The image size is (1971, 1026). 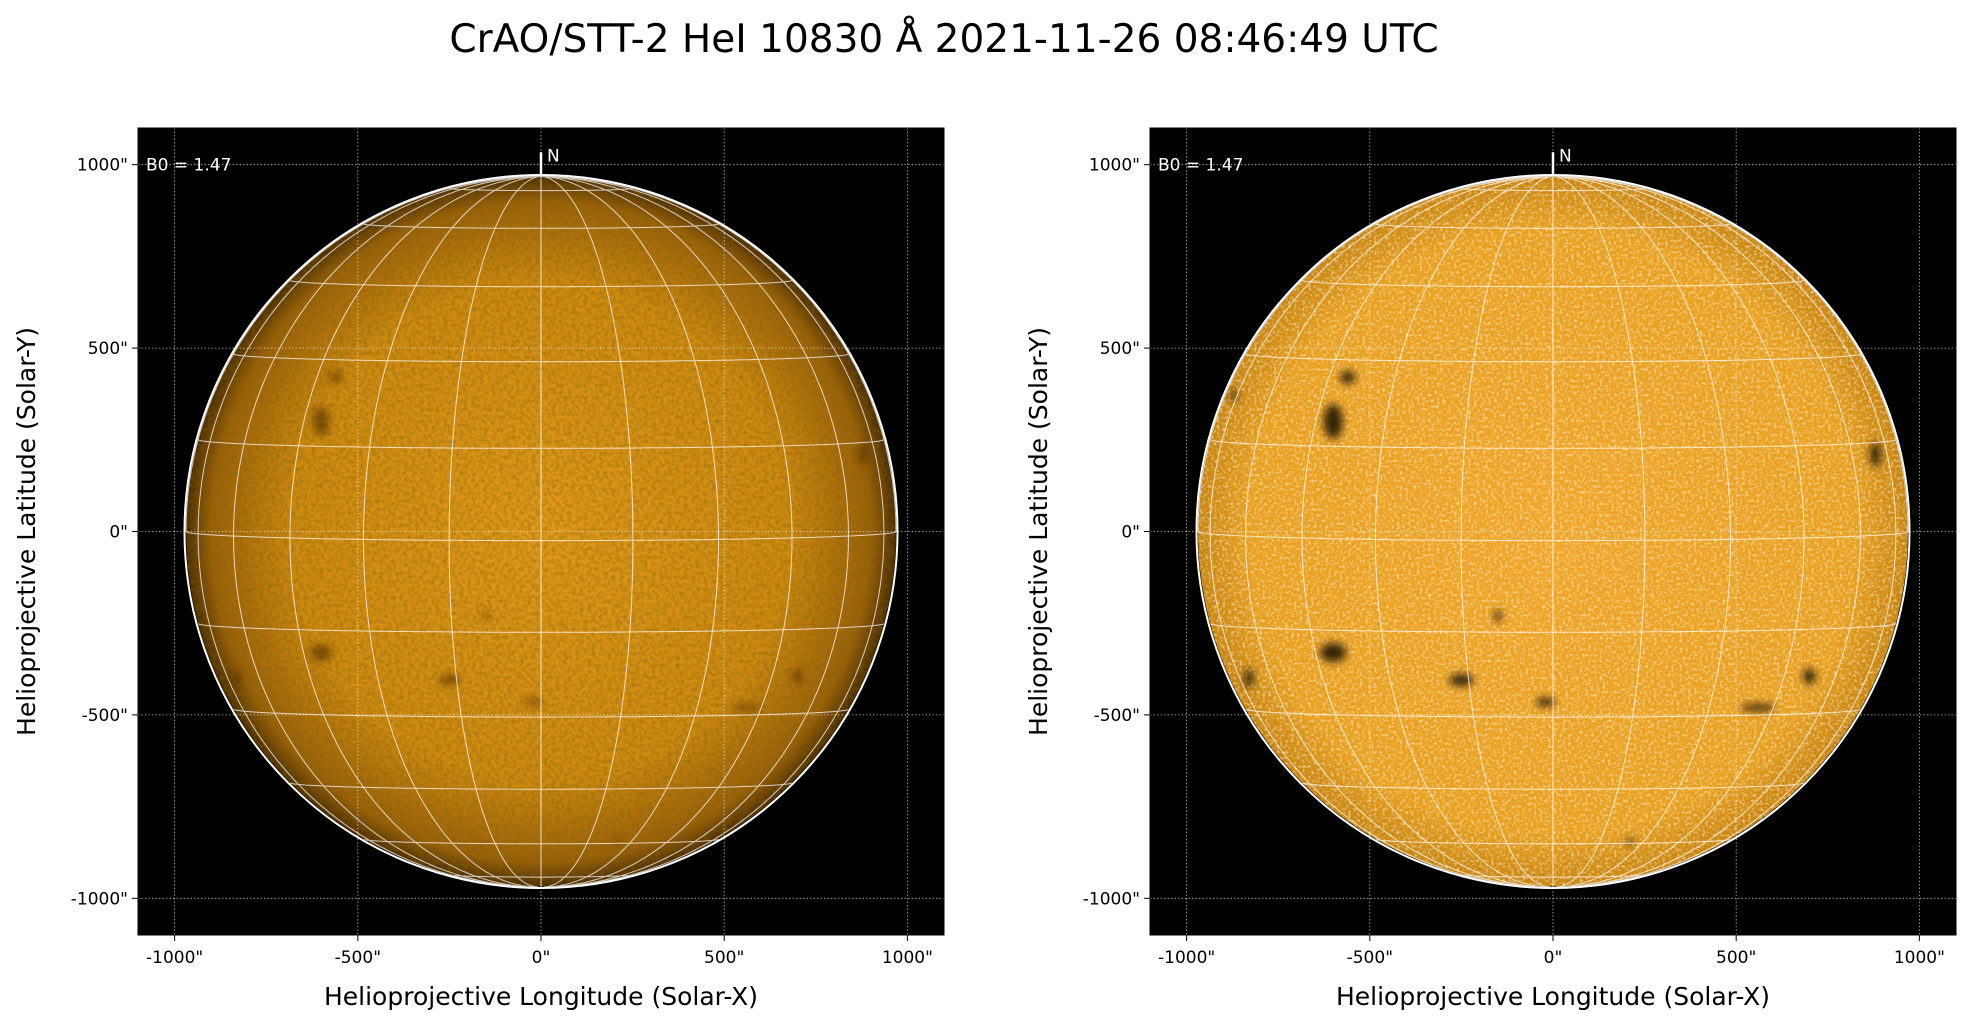 What do you see at coordinates (1130, 533) in the screenshot?
I see `y-tick-label: 0"` at bounding box center [1130, 533].